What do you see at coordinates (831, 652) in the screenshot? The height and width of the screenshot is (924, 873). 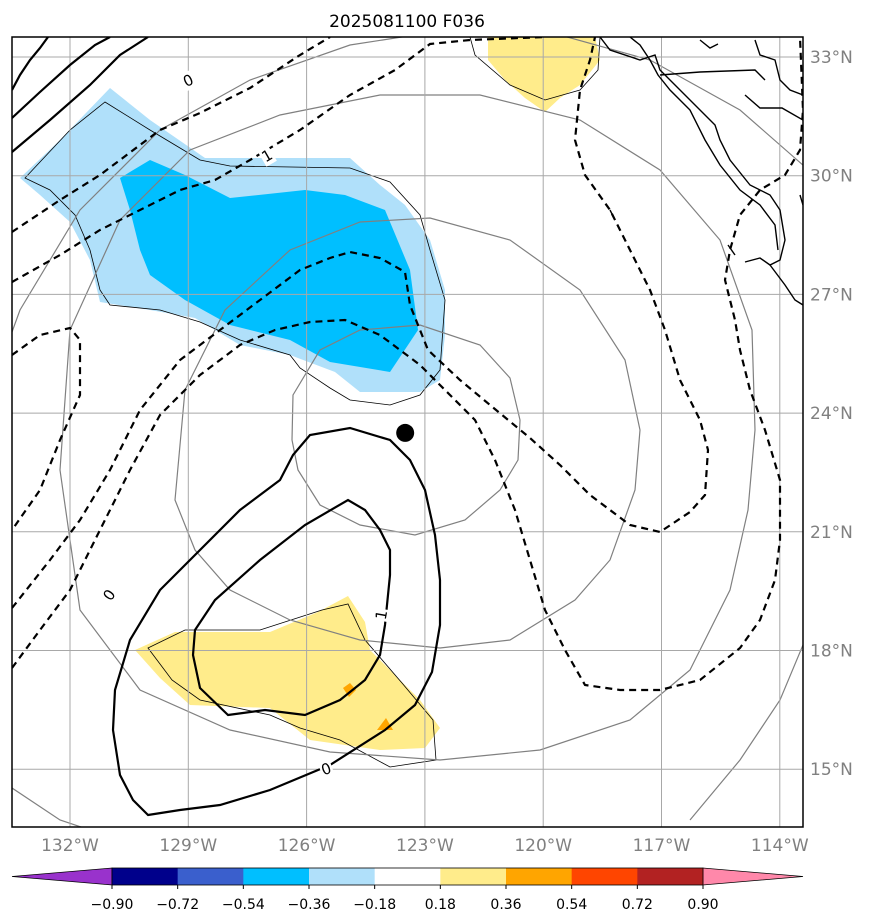 I see `latitude-label: 18°N` at bounding box center [831, 652].